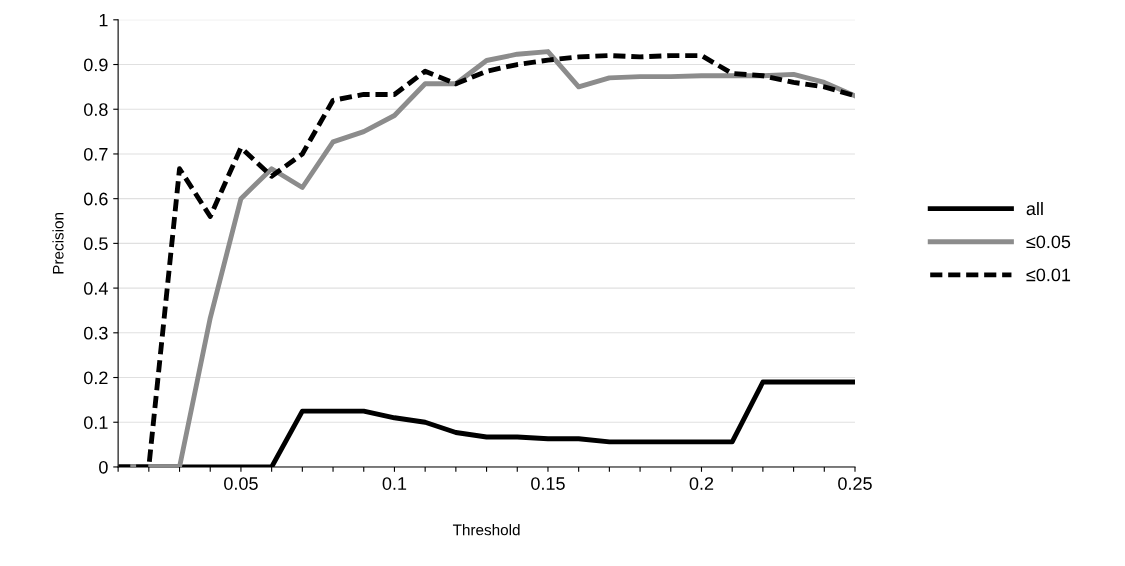 This screenshot has width=1125, height=566. Describe the element at coordinates (701, 483) in the screenshot. I see `x-tick-label: 0.2` at that location.